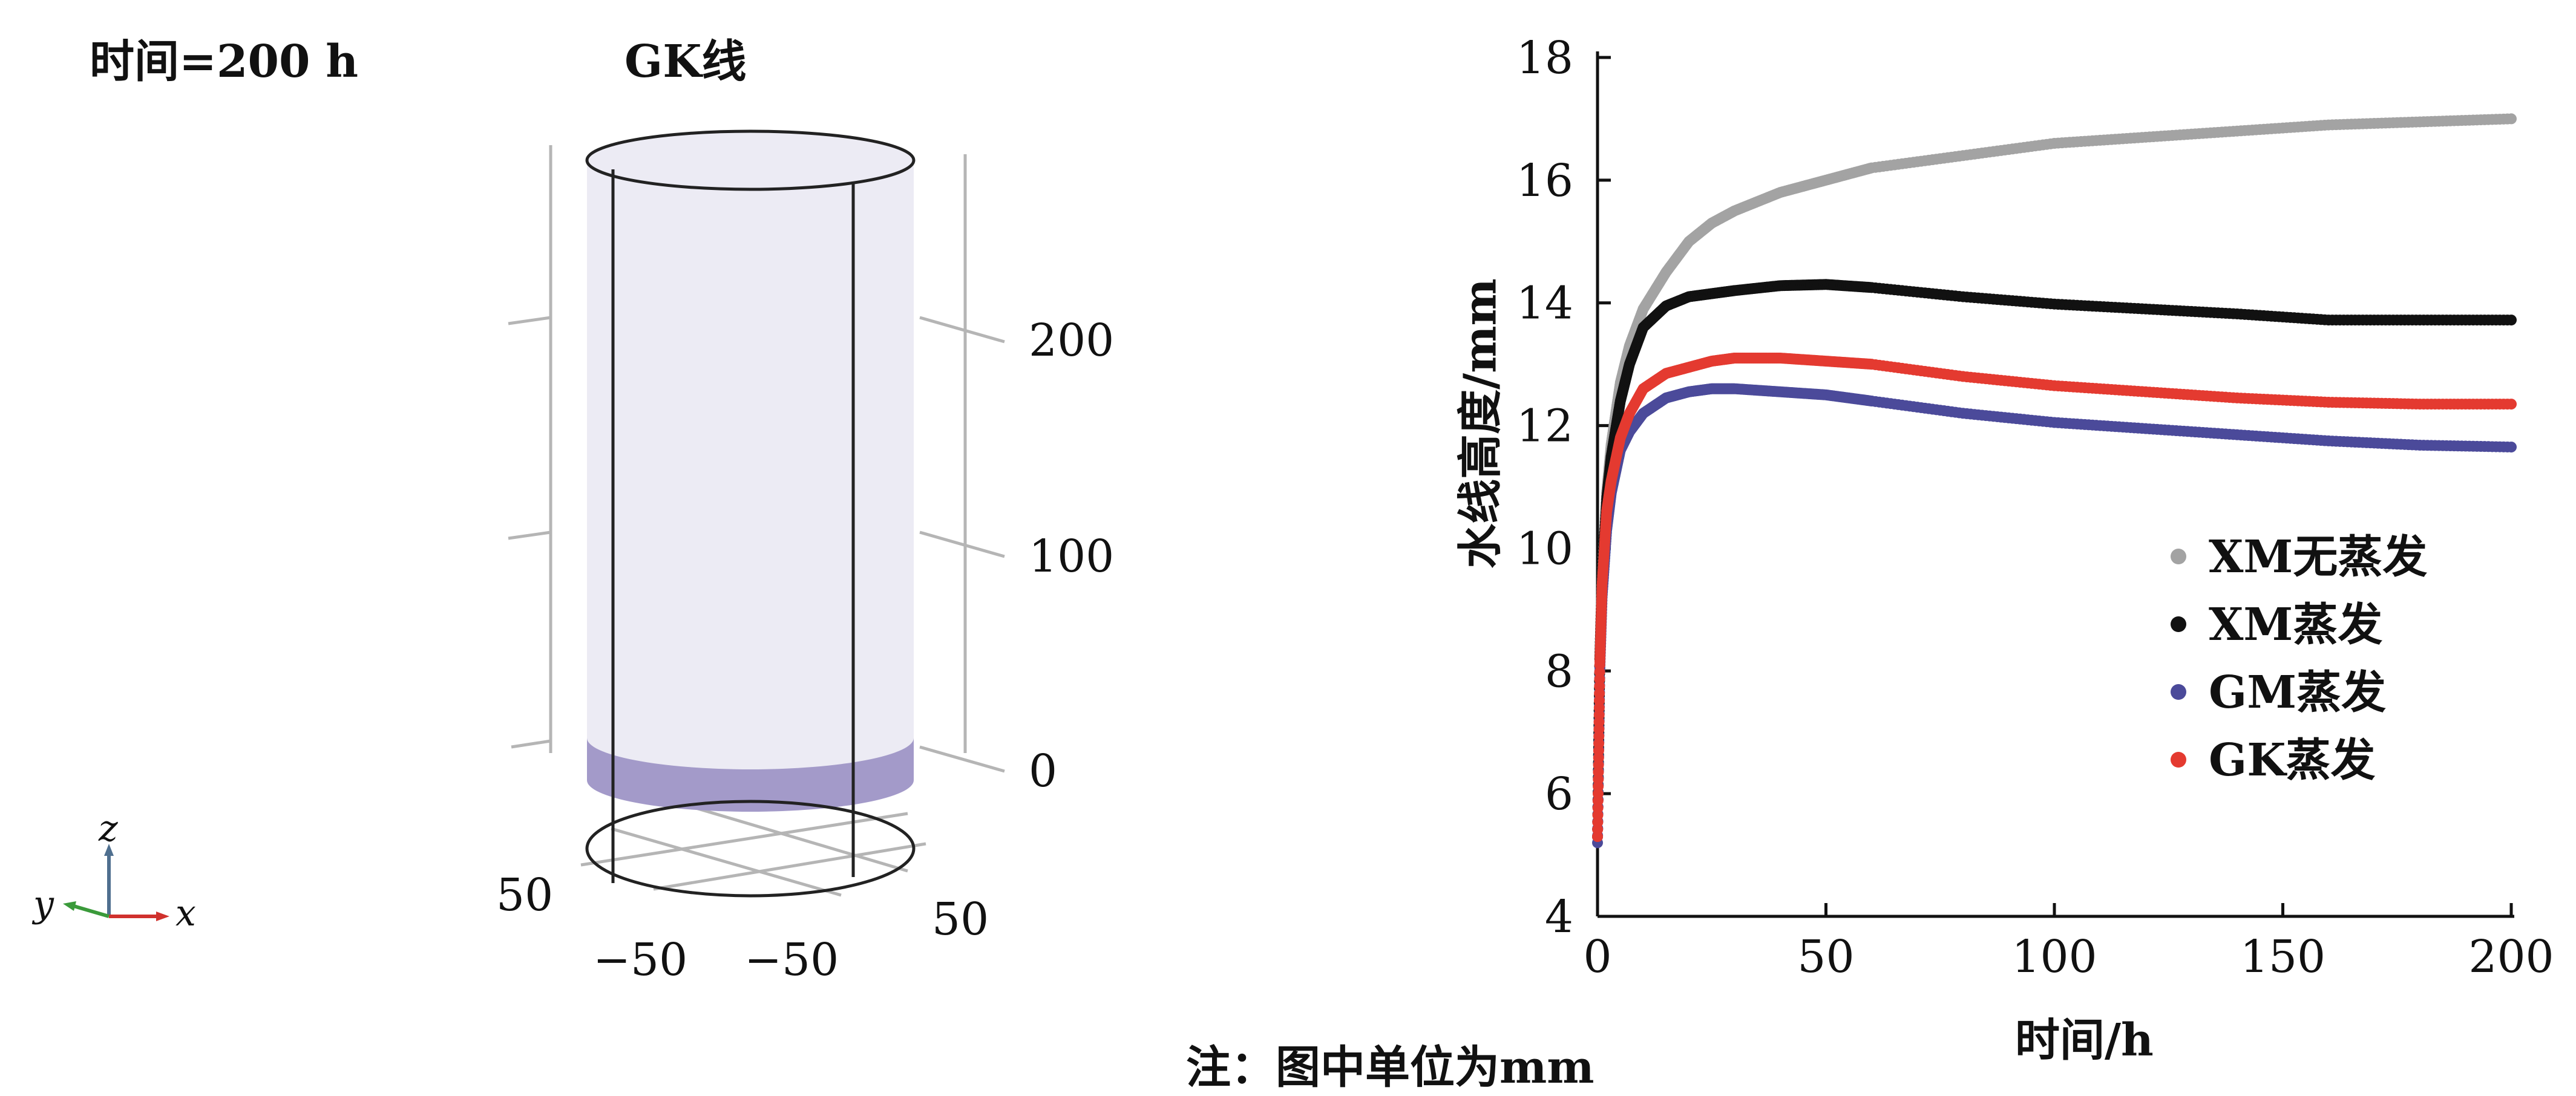 This screenshot has height=1096, width=2576. What do you see at coordinates (1544, 426) in the screenshot?
I see `y-tick-label: 12` at bounding box center [1544, 426].